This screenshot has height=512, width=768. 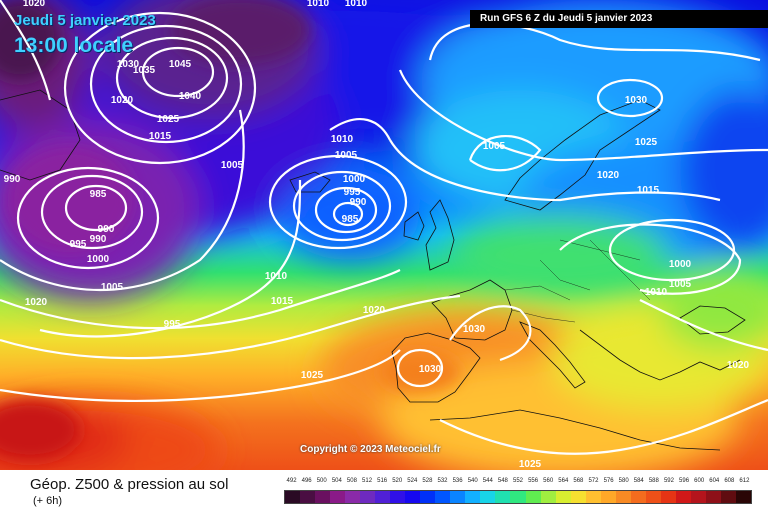 I want to click on scale-tick-label: 580, so click(x=623, y=481).